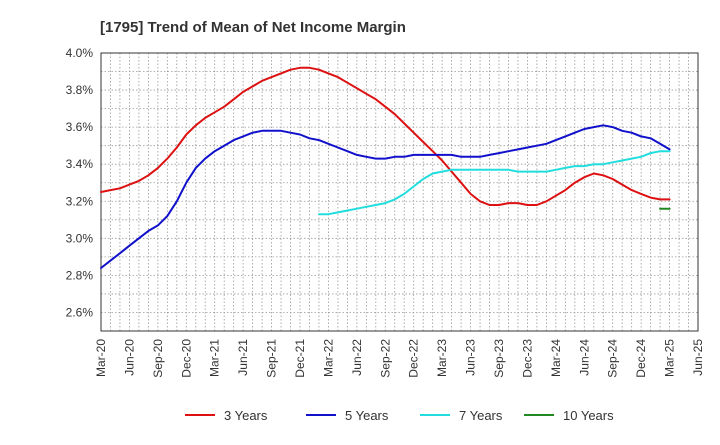 The image size is (720, 445). I want to click on legend-item-7-years: 7 Years, so click(461, 415).